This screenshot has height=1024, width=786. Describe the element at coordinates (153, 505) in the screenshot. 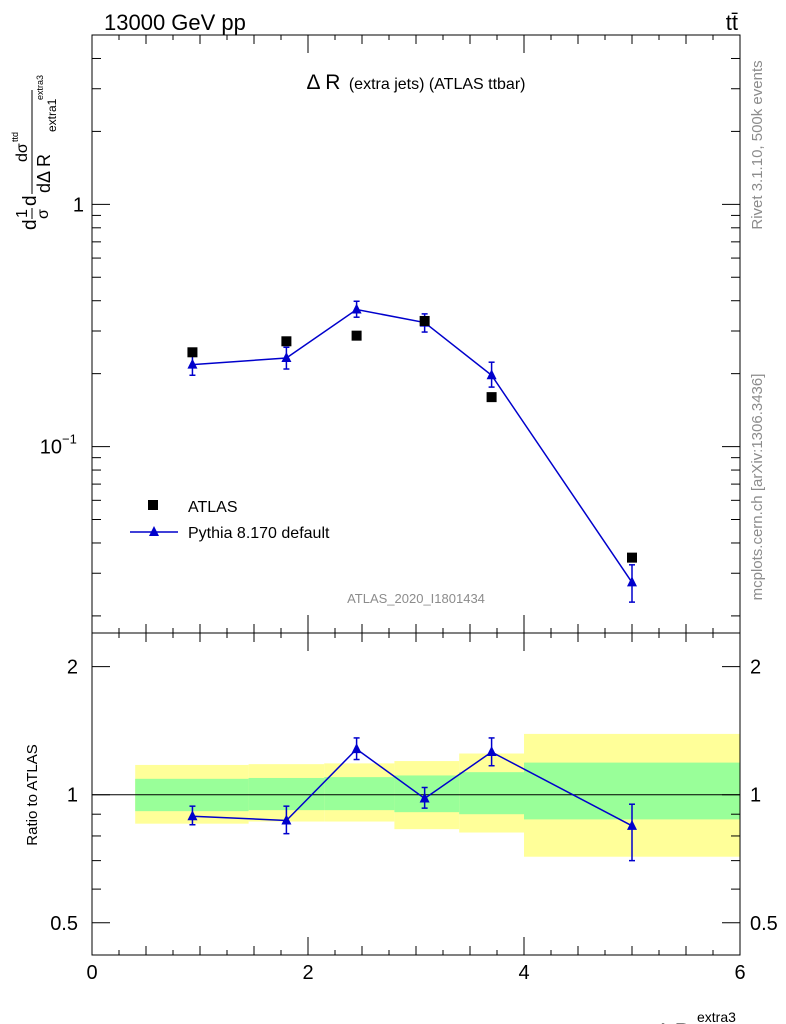

I see `legend-atlas-marker` at that location.